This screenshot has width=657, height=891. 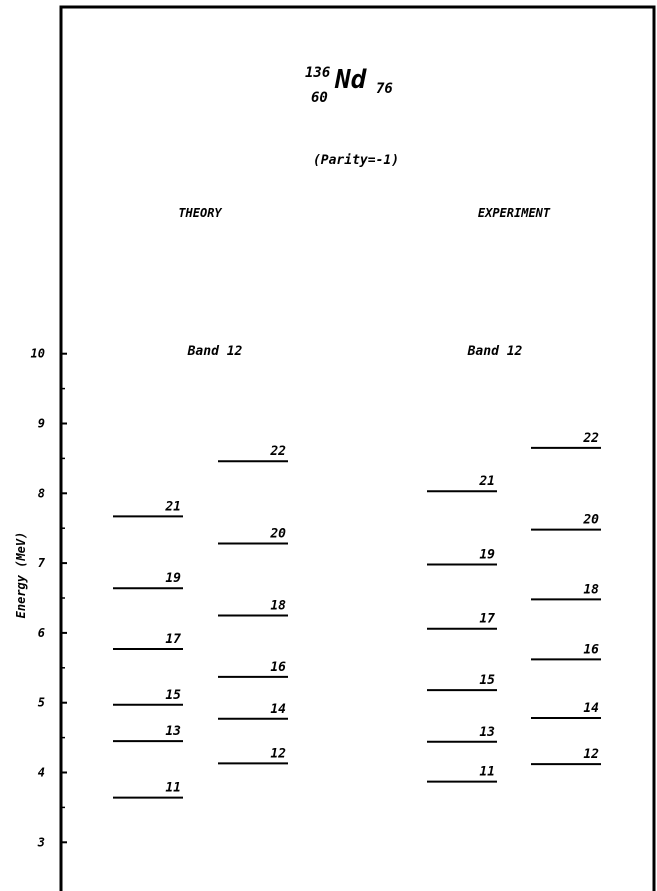 What do you see at coordinates (41, 773) in the screenshot?
I see `tick-label: 4` at bounding box center [41, 773].